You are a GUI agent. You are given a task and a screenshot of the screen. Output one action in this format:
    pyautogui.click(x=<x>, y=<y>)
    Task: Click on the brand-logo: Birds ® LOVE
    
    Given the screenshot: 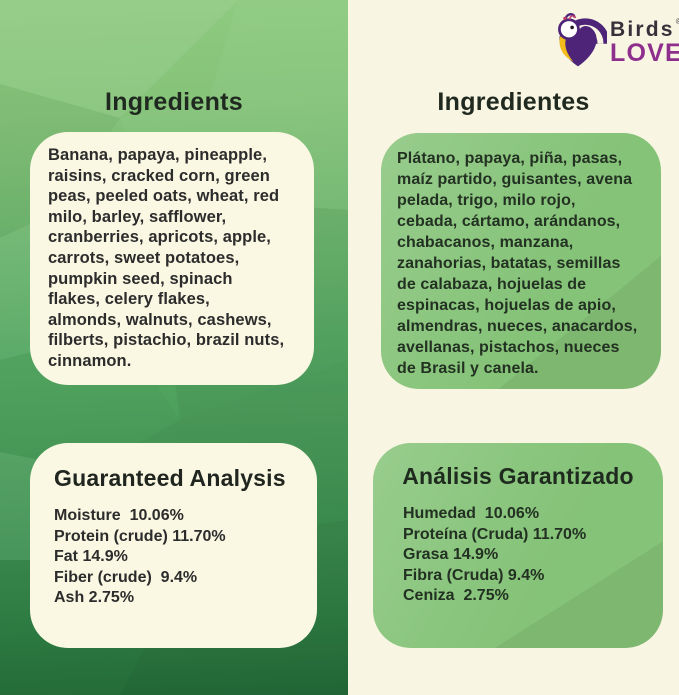 What is the action you would take?
    pyautogui.click(x=614, y=41)
    